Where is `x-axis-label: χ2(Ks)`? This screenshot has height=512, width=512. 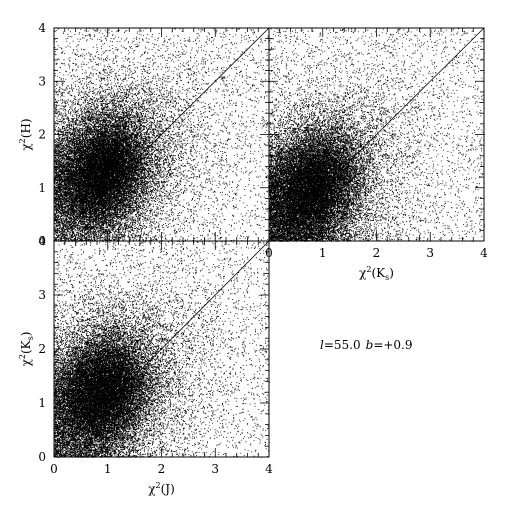 x-axis-label: χ2(Ks) is located at coordinates (376, 273).